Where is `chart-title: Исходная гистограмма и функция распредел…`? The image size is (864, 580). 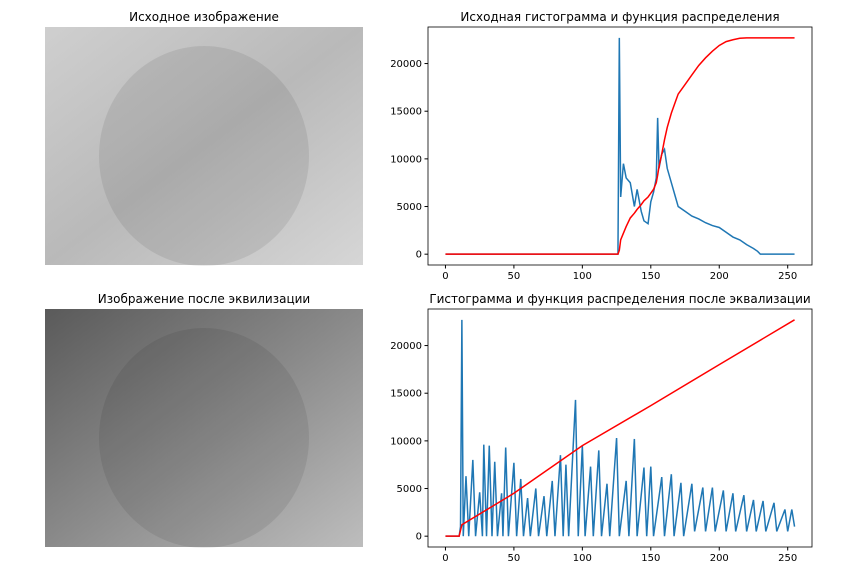
chart-title: Исходная гистограмма и функция распредел… is located at coordinates (619, 17).